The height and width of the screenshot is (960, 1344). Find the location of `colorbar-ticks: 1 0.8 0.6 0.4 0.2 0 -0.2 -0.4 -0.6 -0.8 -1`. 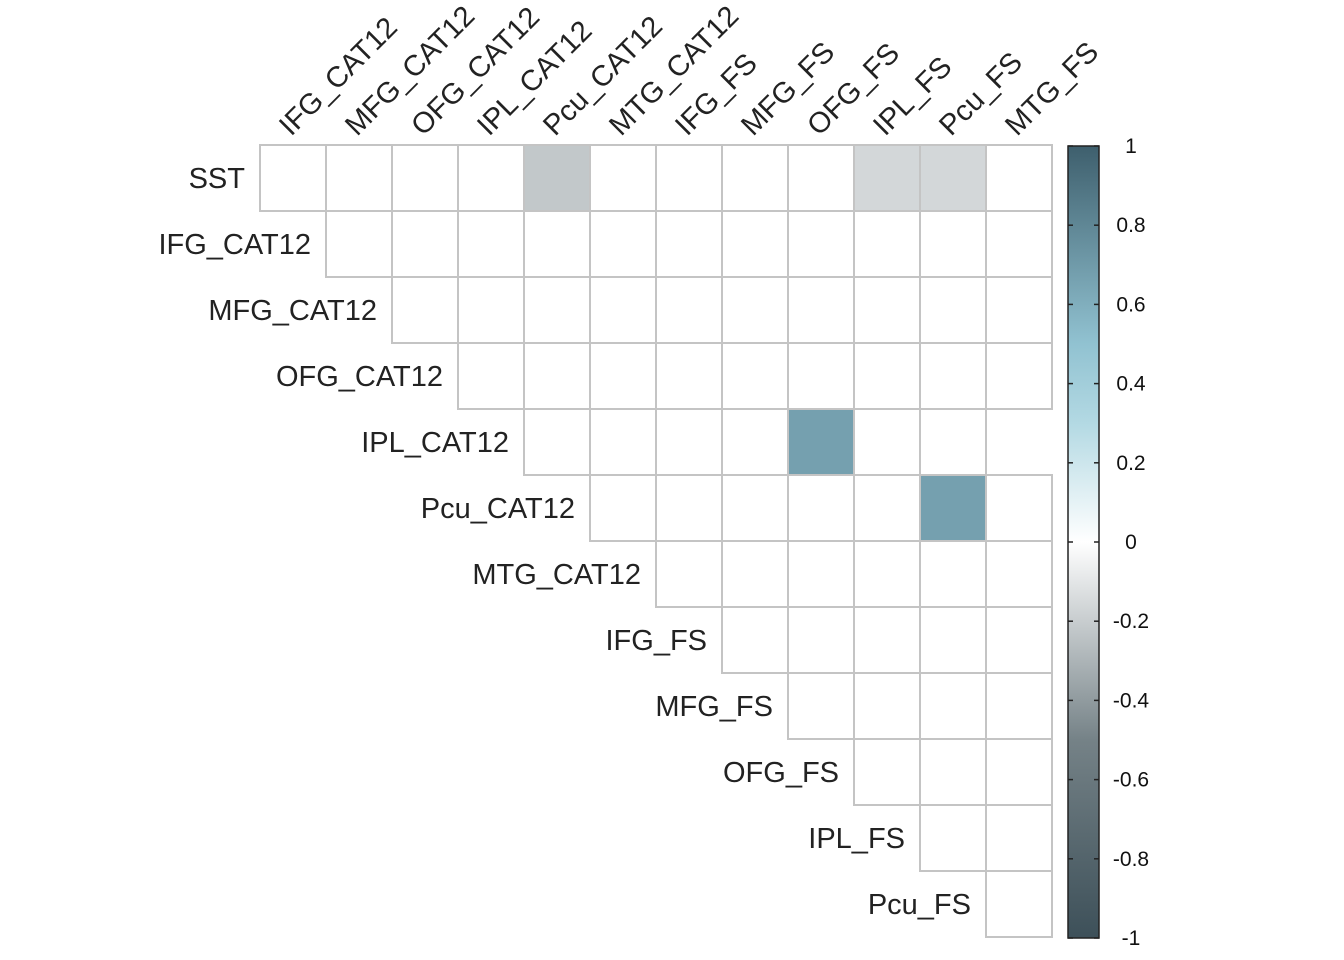

colorbar-ticks: 1 0.8 0.6 0.4 0.2 0 -0.2 -0.4 -0.6 -0.8 -1 is located at coordinates (1108, 542).